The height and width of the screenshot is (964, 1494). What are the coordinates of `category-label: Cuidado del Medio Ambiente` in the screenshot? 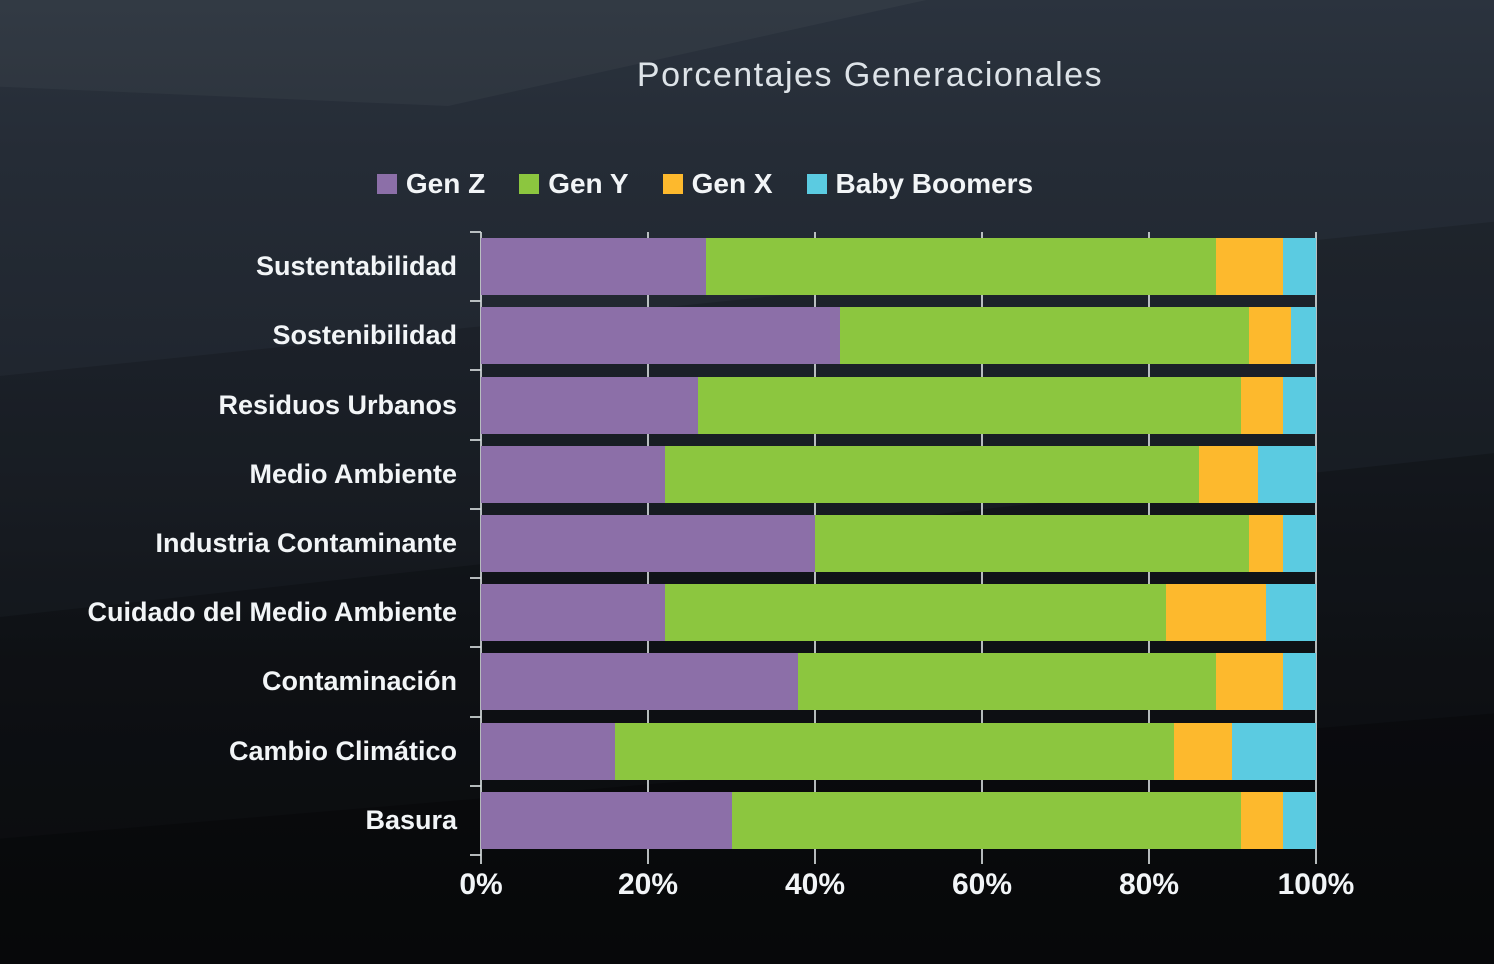 It's located at (272, 612).